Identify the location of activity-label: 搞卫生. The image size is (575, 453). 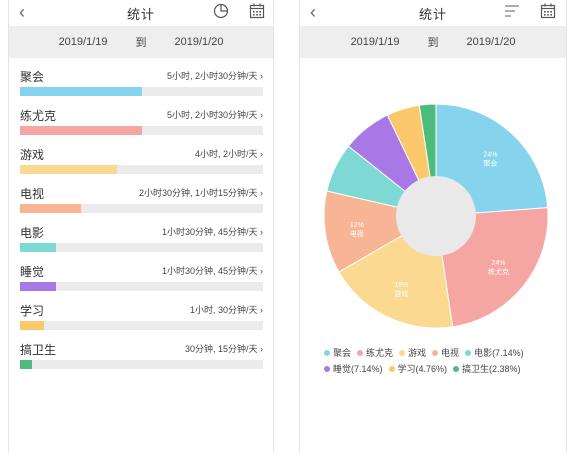
(38, 350).